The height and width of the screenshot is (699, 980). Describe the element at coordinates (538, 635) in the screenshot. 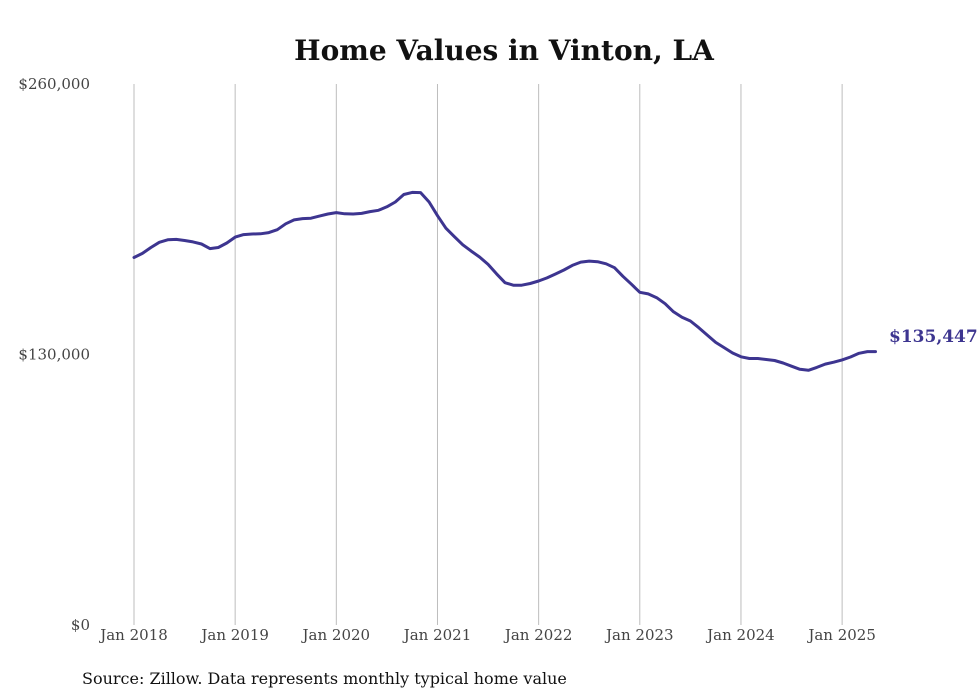

I see `x-tick-label: Jan 2022` at that location.